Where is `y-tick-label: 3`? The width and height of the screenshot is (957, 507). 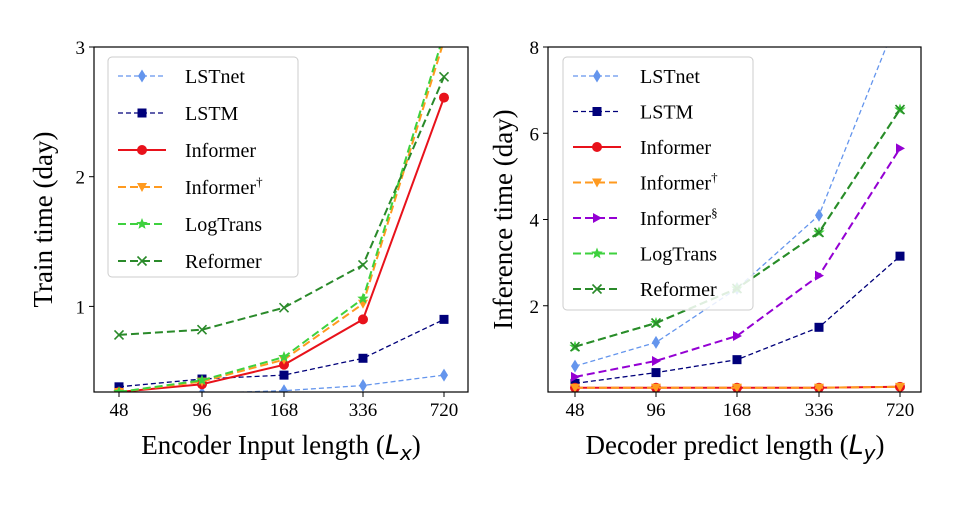
y-tick-label: 3 is located at coordinates (81, 48).